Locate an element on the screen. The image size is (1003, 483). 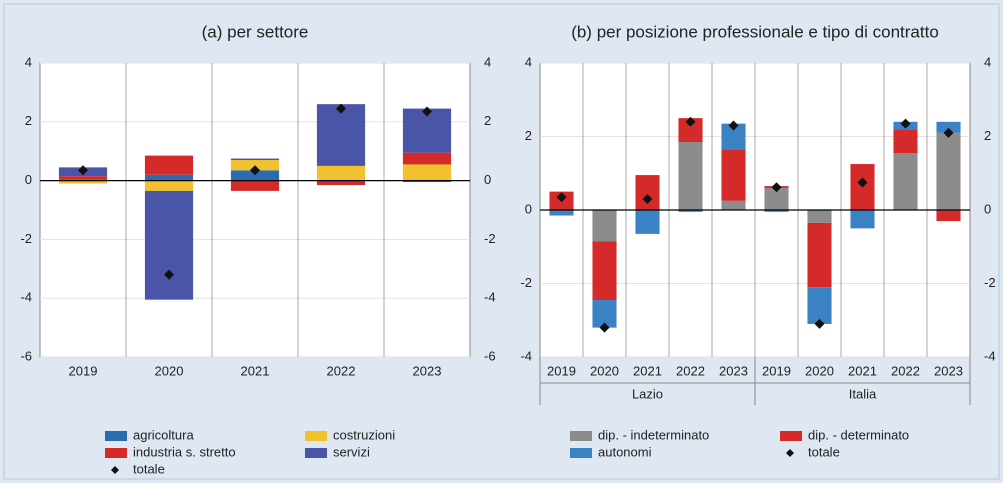
legend-label: dip. - determinato is located at coordinates (858, 434).